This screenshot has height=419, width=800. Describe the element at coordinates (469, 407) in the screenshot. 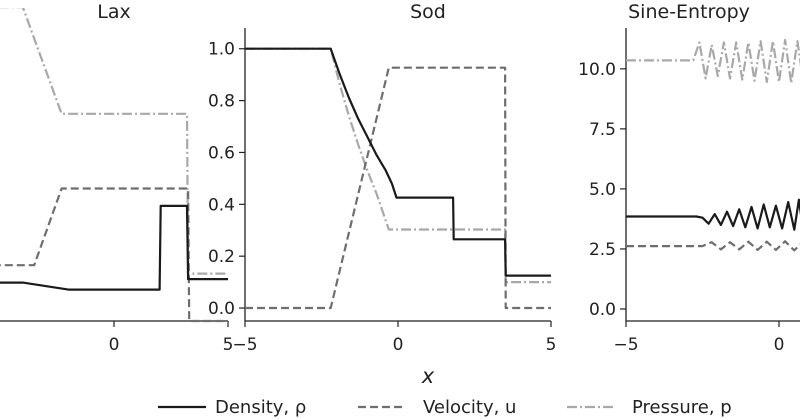

I see `legend-velocity-label: Velocity, u` at that location.